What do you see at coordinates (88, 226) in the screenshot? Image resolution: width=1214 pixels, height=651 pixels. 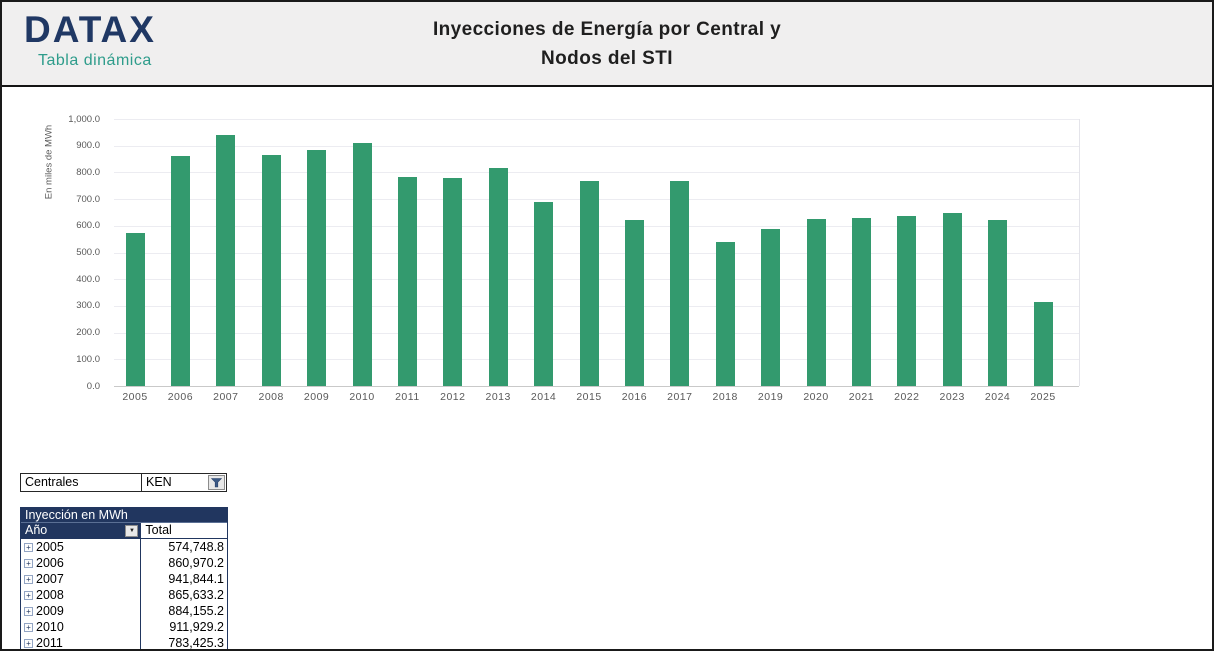 I see `y-axis-tick-label: 600.0` at bounding box center [88, 226].